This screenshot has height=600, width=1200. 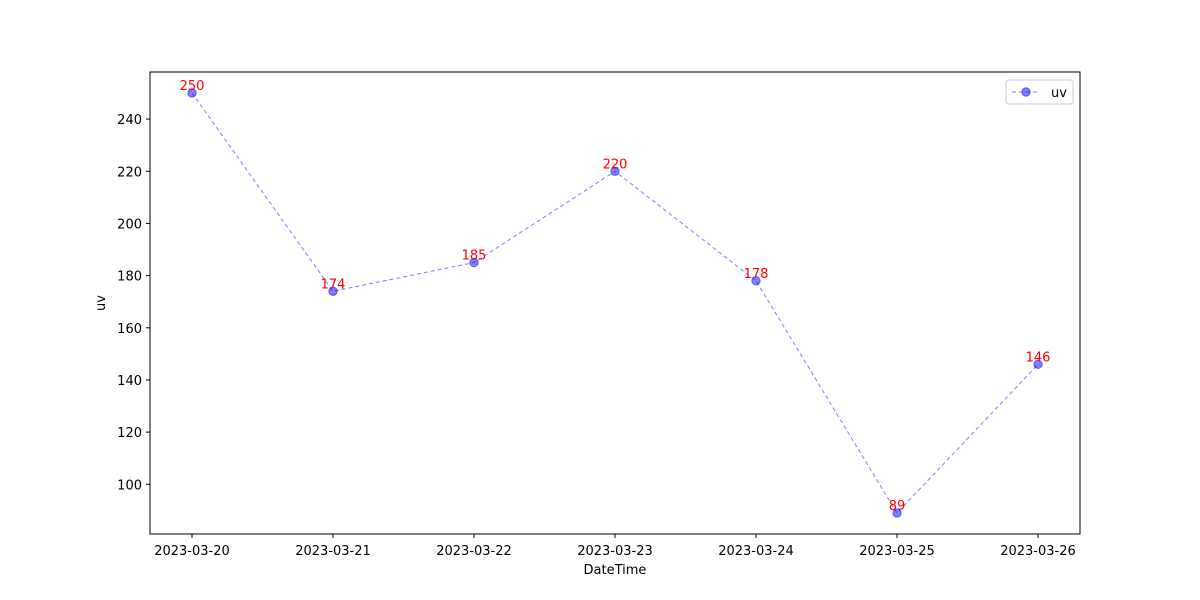 What do you see at coordinates (129, 485) in the screenshot?
I see `y-tick-label: 100` at bounding box center [129, 485].